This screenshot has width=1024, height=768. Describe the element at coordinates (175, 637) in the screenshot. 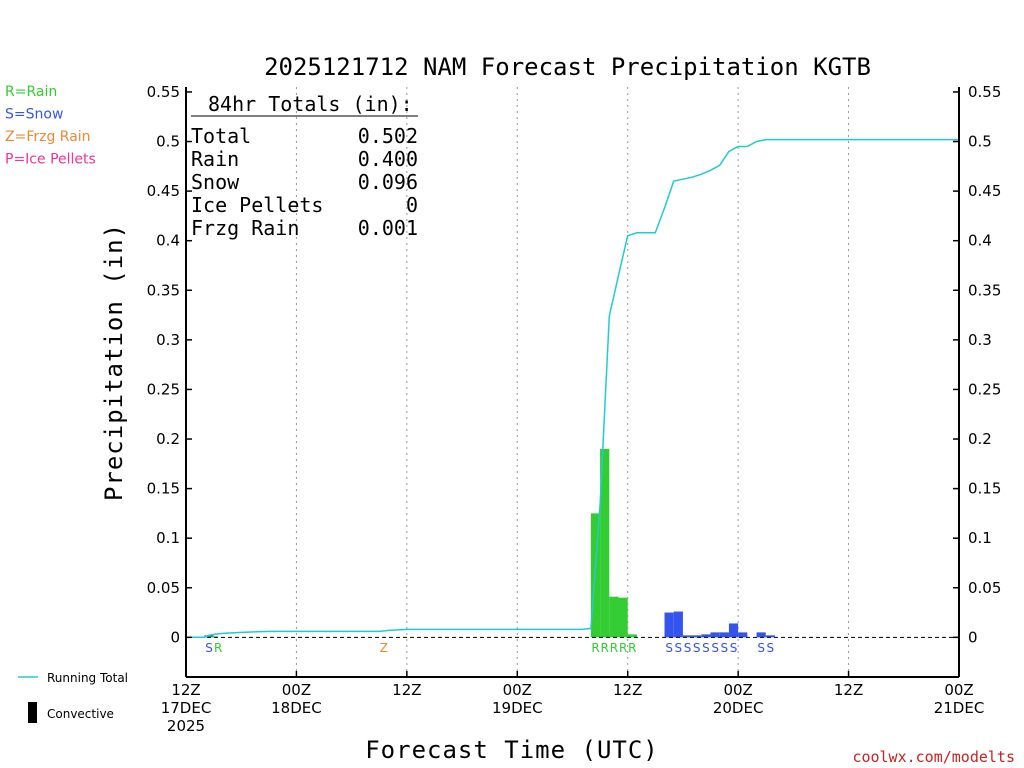

I see `y-tick-label-left: 0` at that location.